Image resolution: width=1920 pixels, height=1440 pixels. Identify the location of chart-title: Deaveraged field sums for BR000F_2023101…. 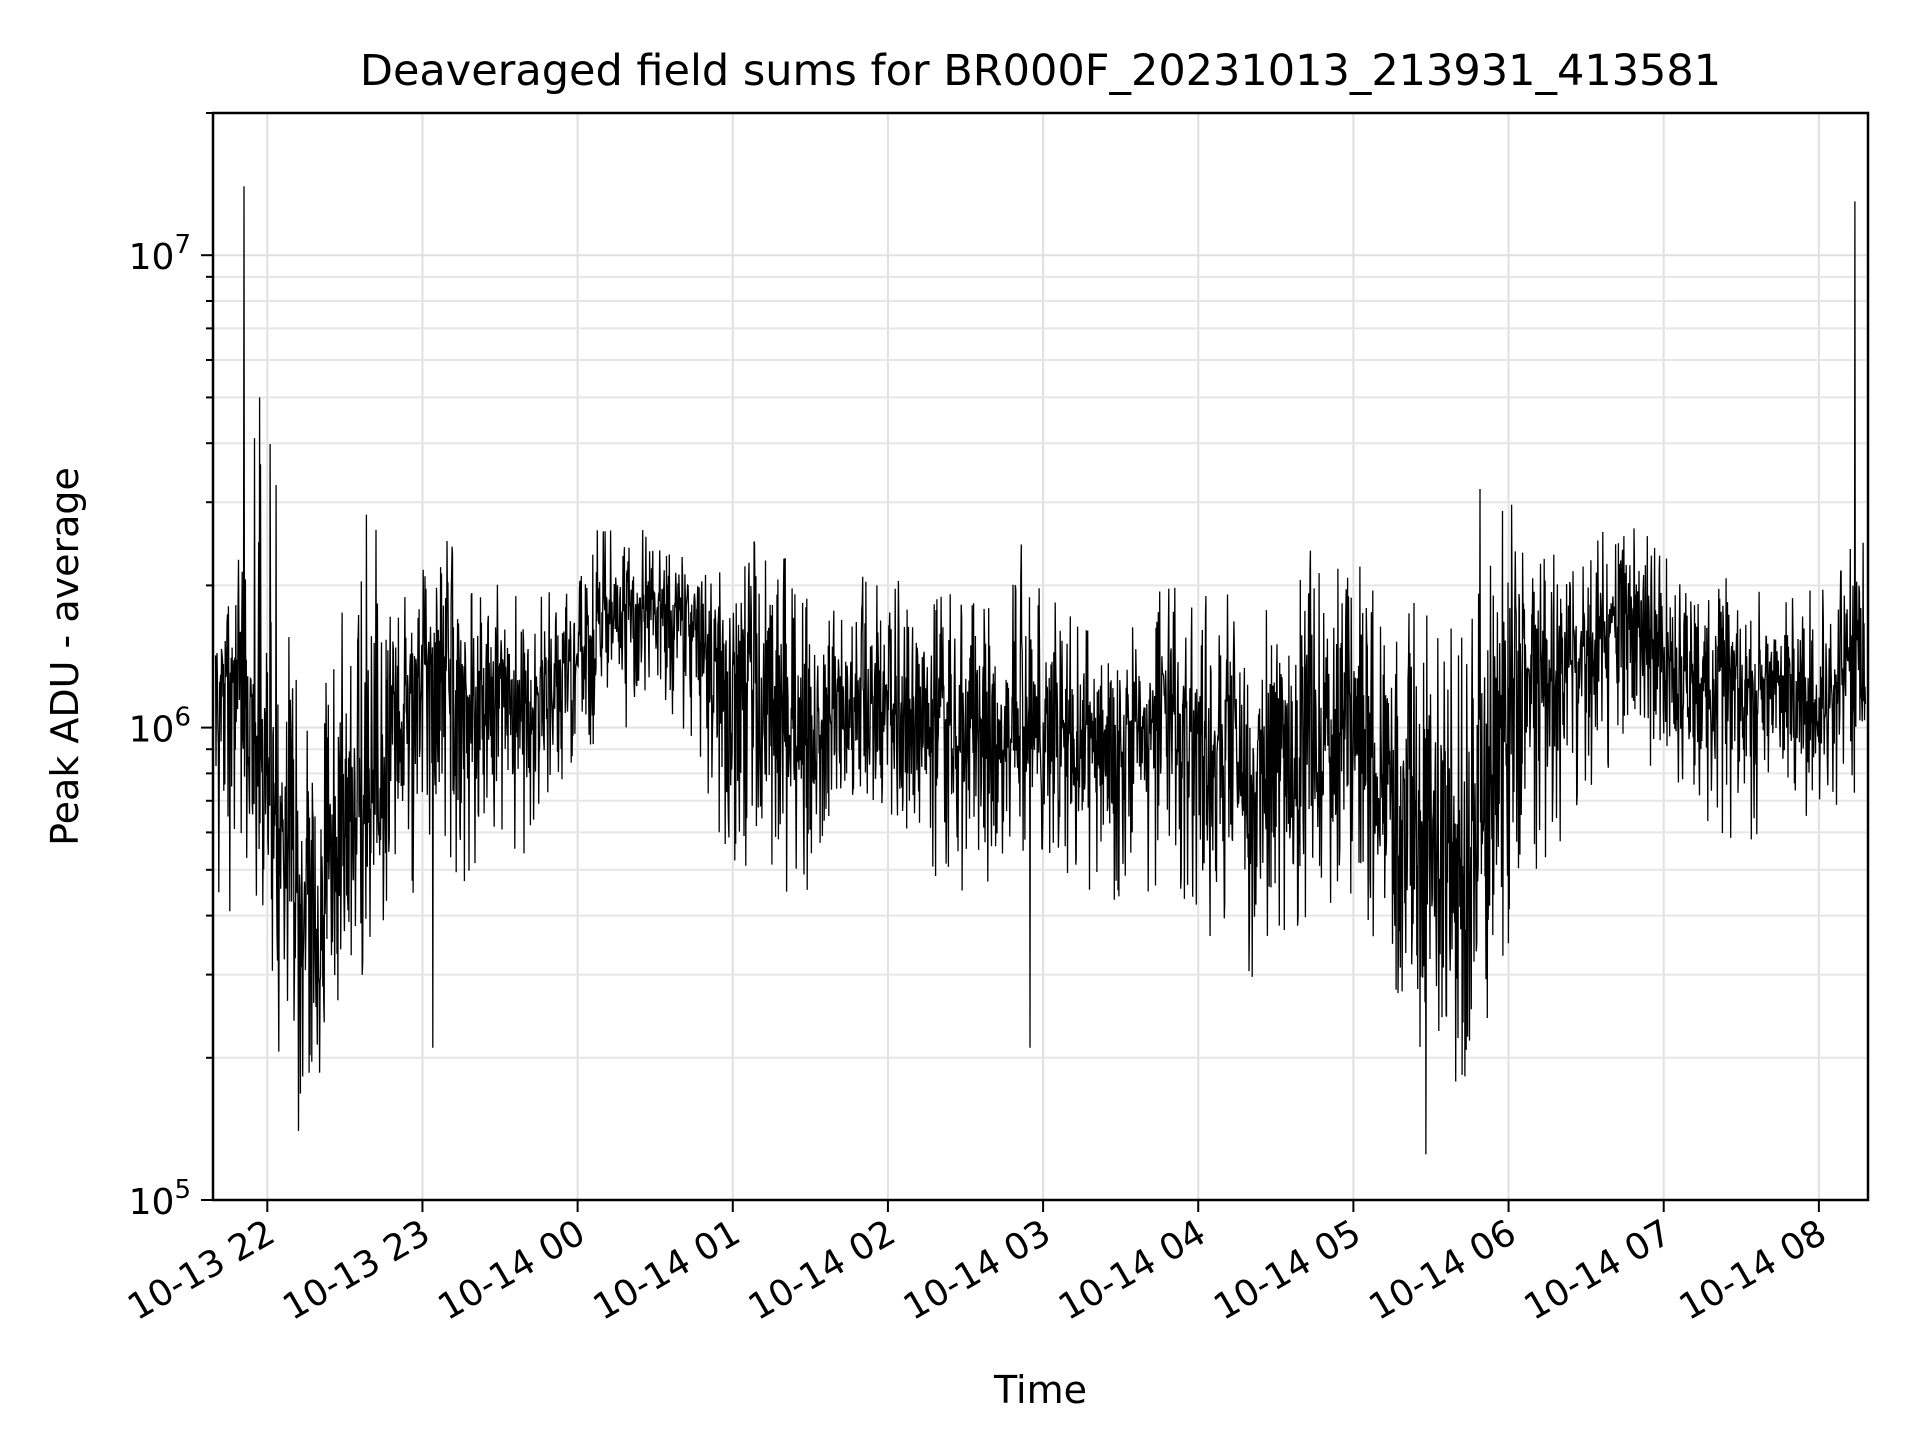
(1040, 71).